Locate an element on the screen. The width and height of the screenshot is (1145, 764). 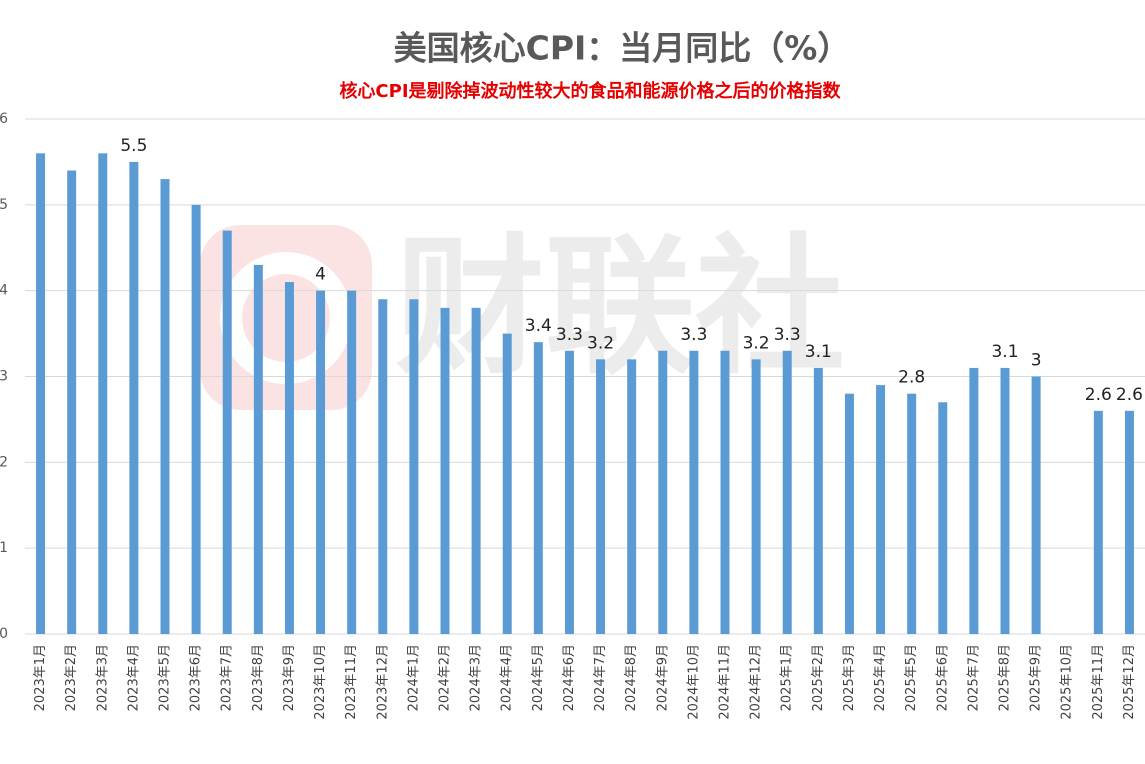
y-tick-label: 4 is located at coordinates (4, 291).